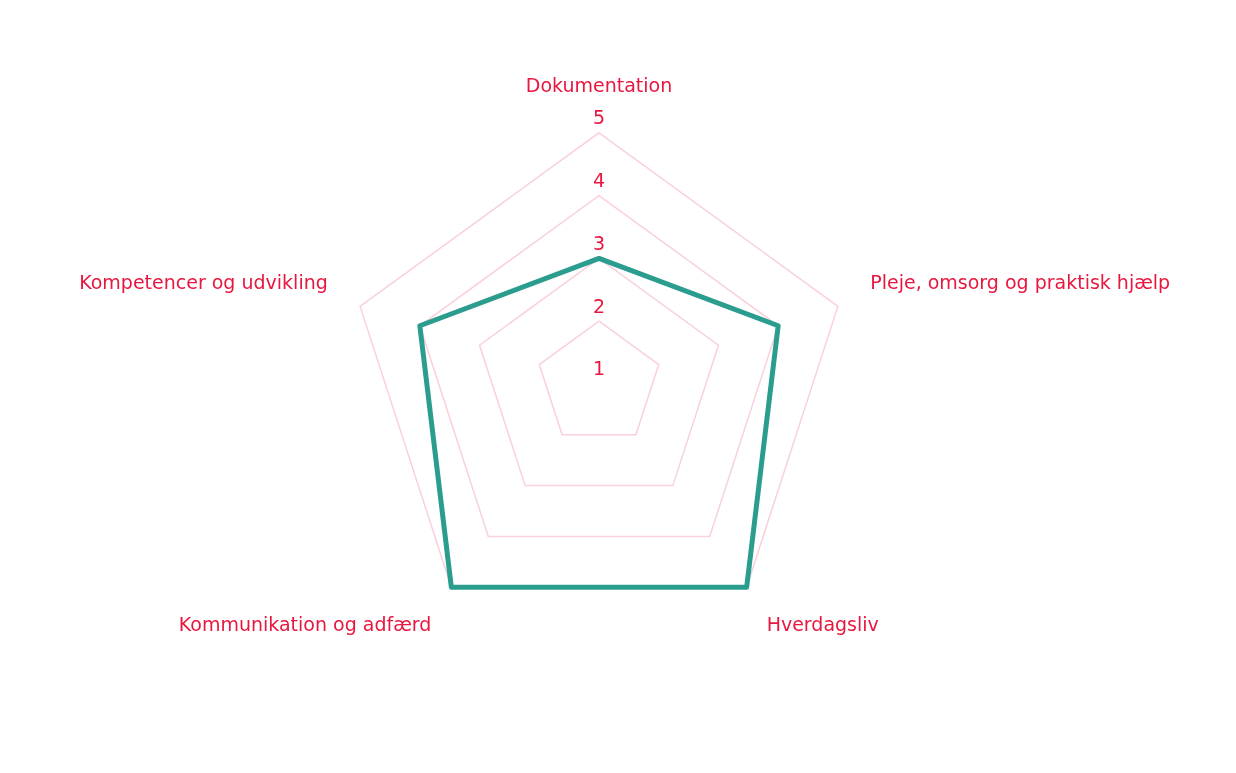 The width and height of the screenshot is (1236, 773). What do you see at coordinates (599, 117) in the screenshot?
I see `y-tick-label: 5` at bounding box center [599, 117].